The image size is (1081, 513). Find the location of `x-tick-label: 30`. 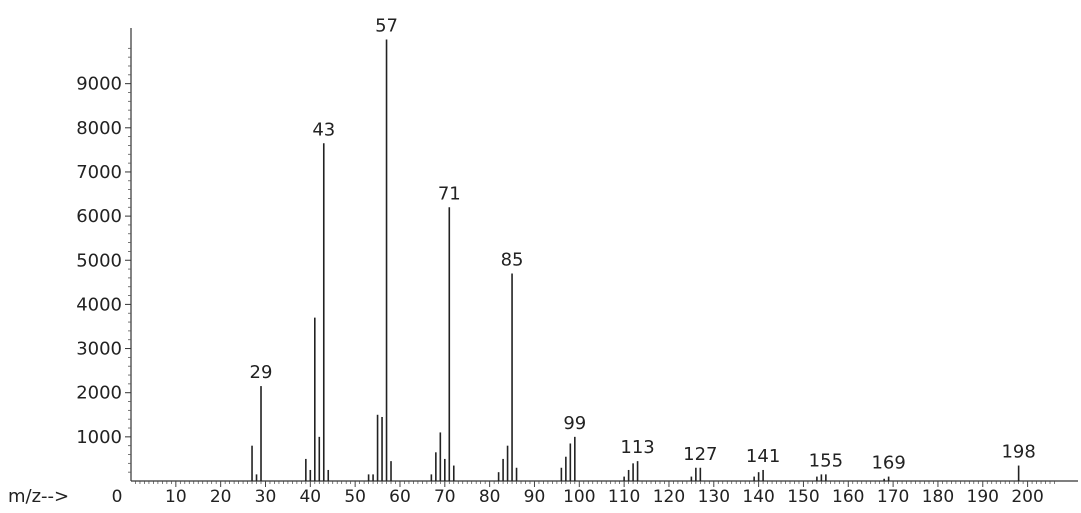

x-tick-label: 30 is located at coordinates (266, 497).